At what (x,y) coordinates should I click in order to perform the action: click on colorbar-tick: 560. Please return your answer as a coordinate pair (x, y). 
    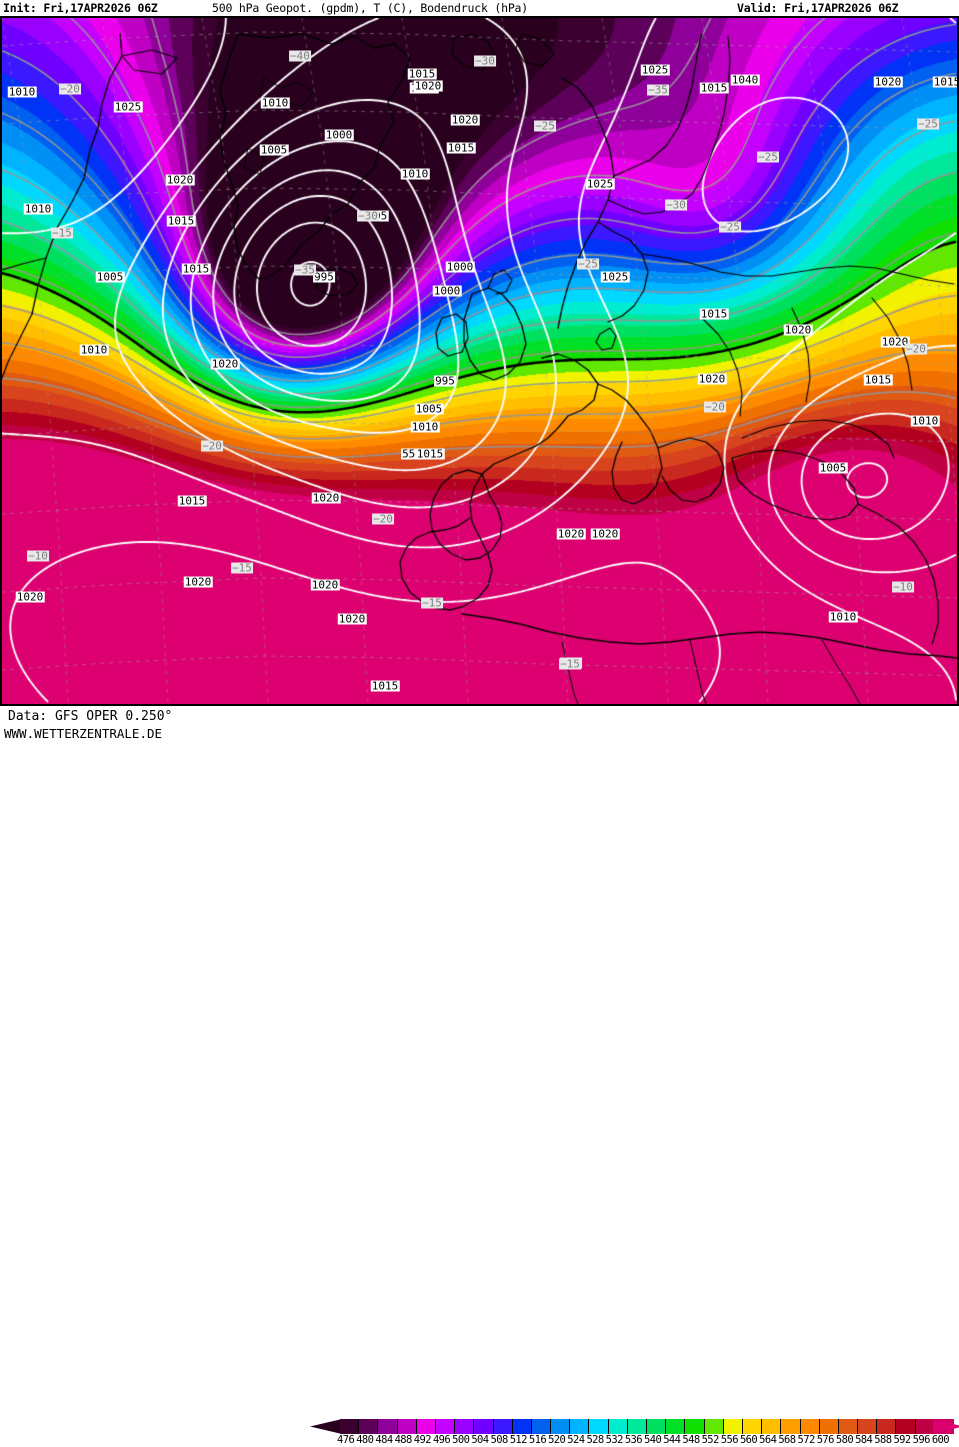
    Looking at the image, I should click on (748, 1440).